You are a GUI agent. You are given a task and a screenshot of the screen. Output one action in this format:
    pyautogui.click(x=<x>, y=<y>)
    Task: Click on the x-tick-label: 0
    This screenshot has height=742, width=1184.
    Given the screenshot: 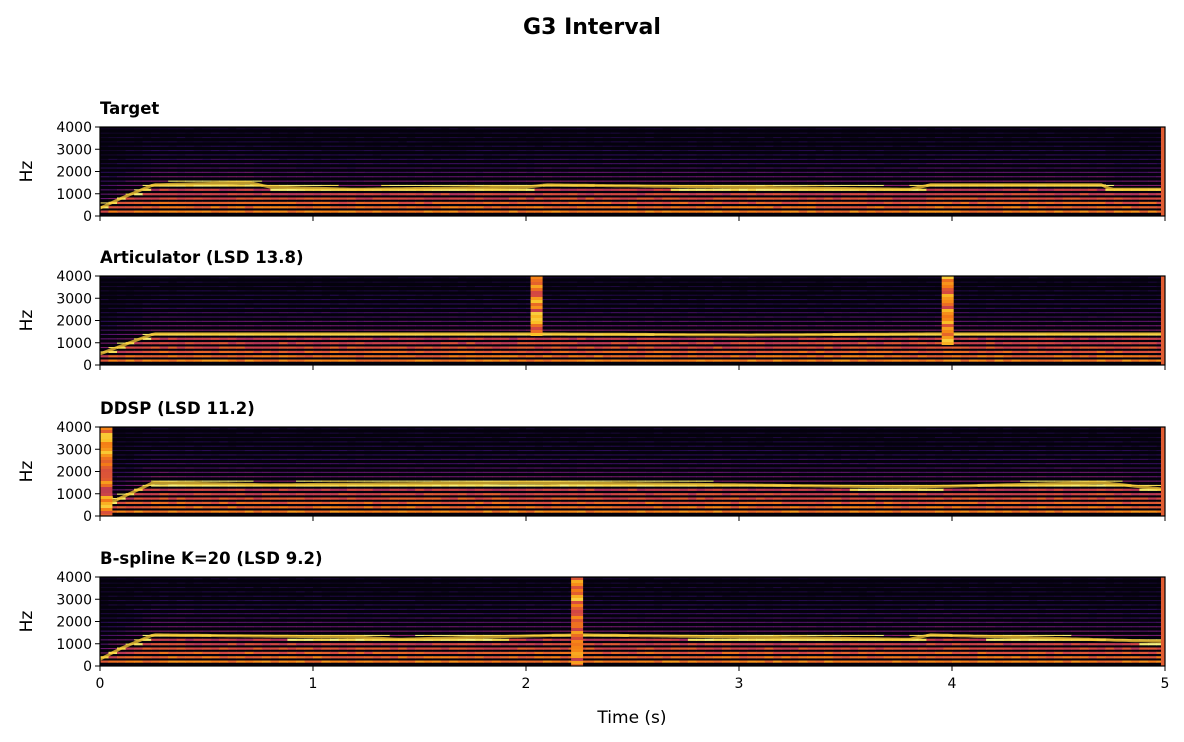 What is the action you would take?
    pyautogui.click(x=100, y=684)
    